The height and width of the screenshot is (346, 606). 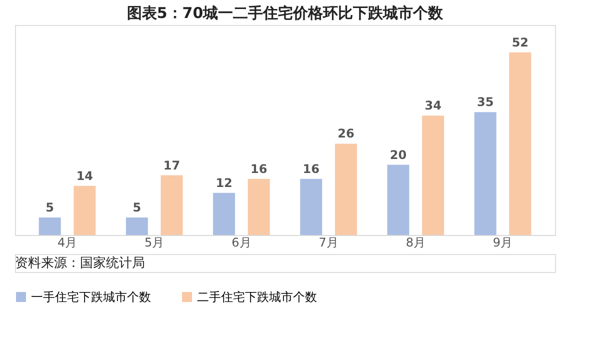 I want to click on data-label: 12, so click(x=224, y=183).